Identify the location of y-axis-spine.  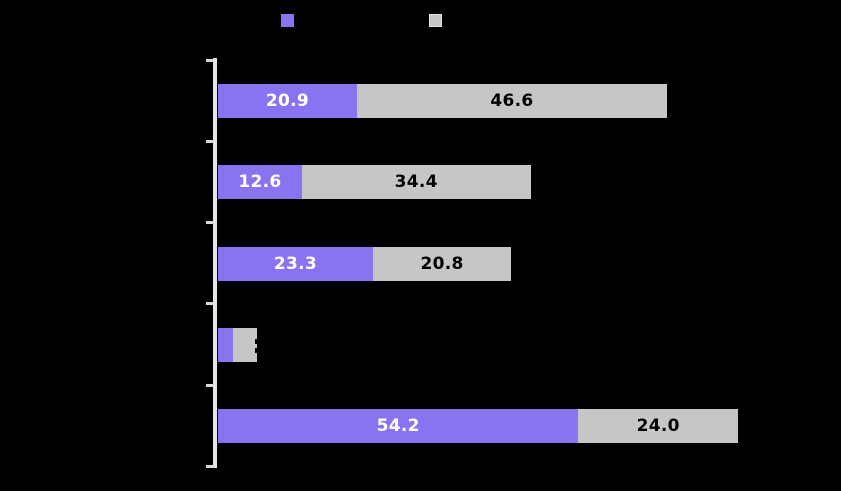
(215, 263).